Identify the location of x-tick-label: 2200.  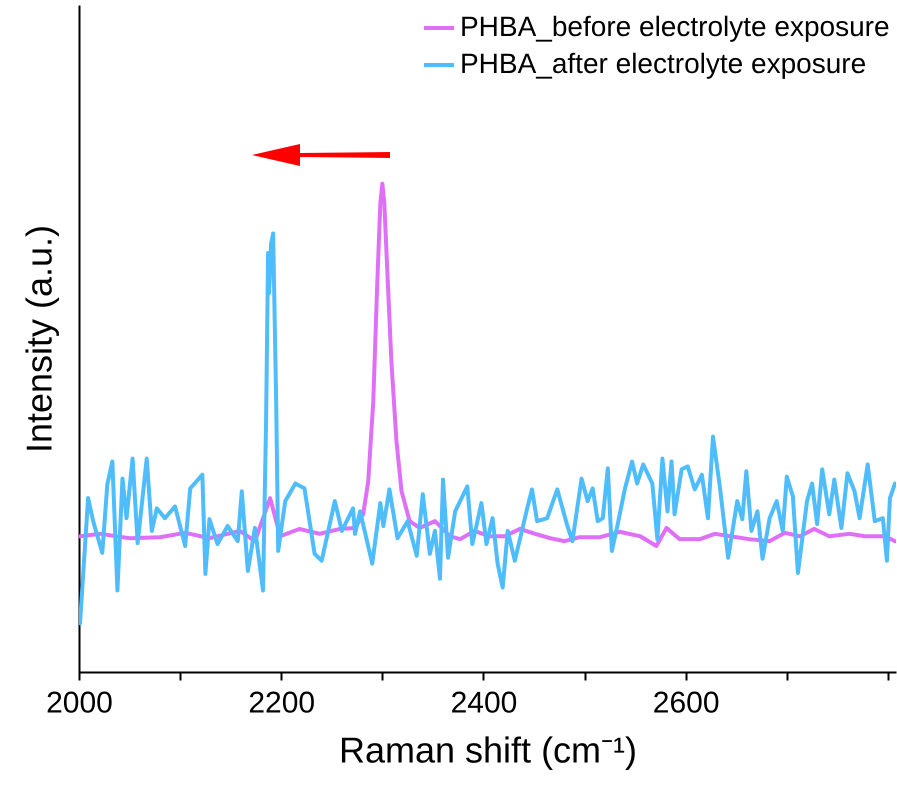
(282, 703).